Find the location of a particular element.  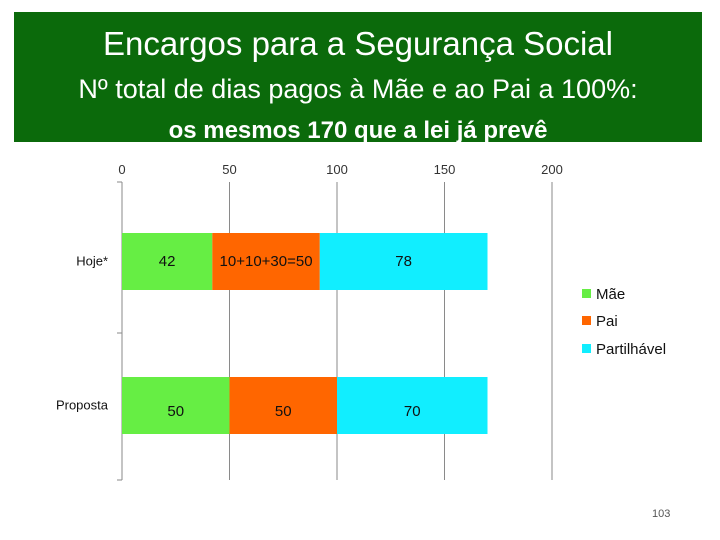

x-tick-label: 0 is located at coordinates (121, 169).